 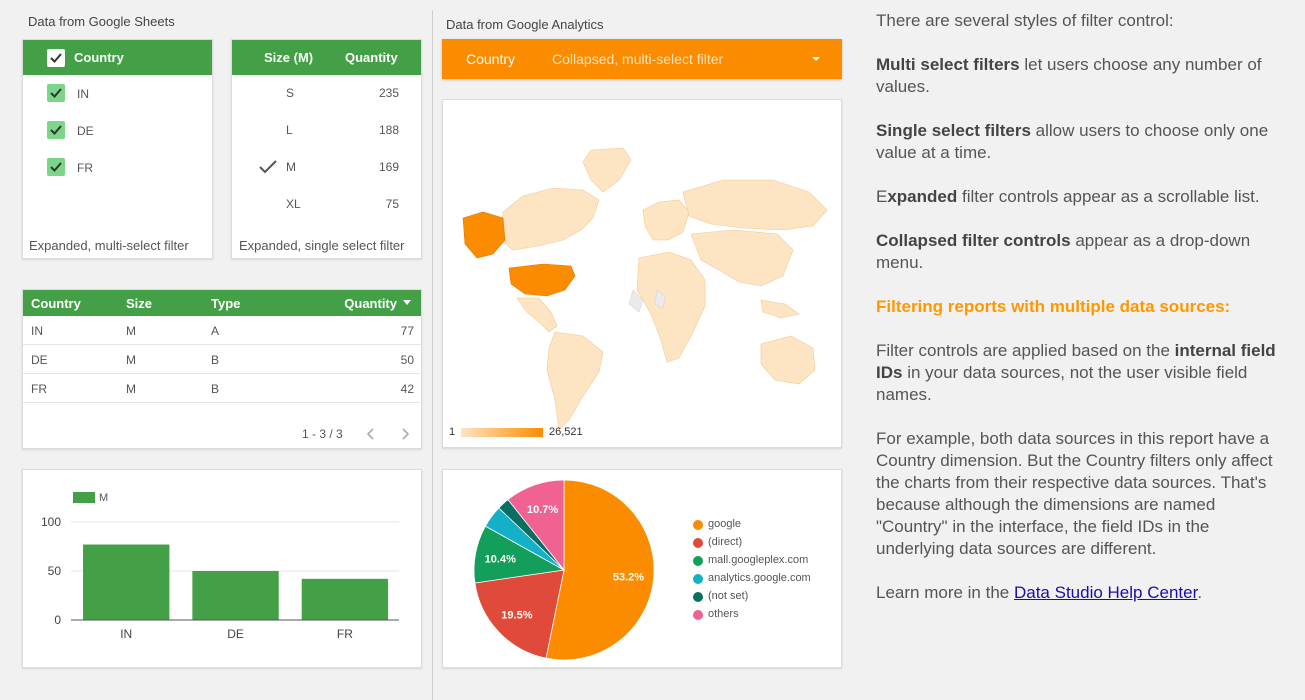 What do you see at coordinates (345, 599) in the screenshot?
I see `bar-fr` at bounding box center [345, 599].